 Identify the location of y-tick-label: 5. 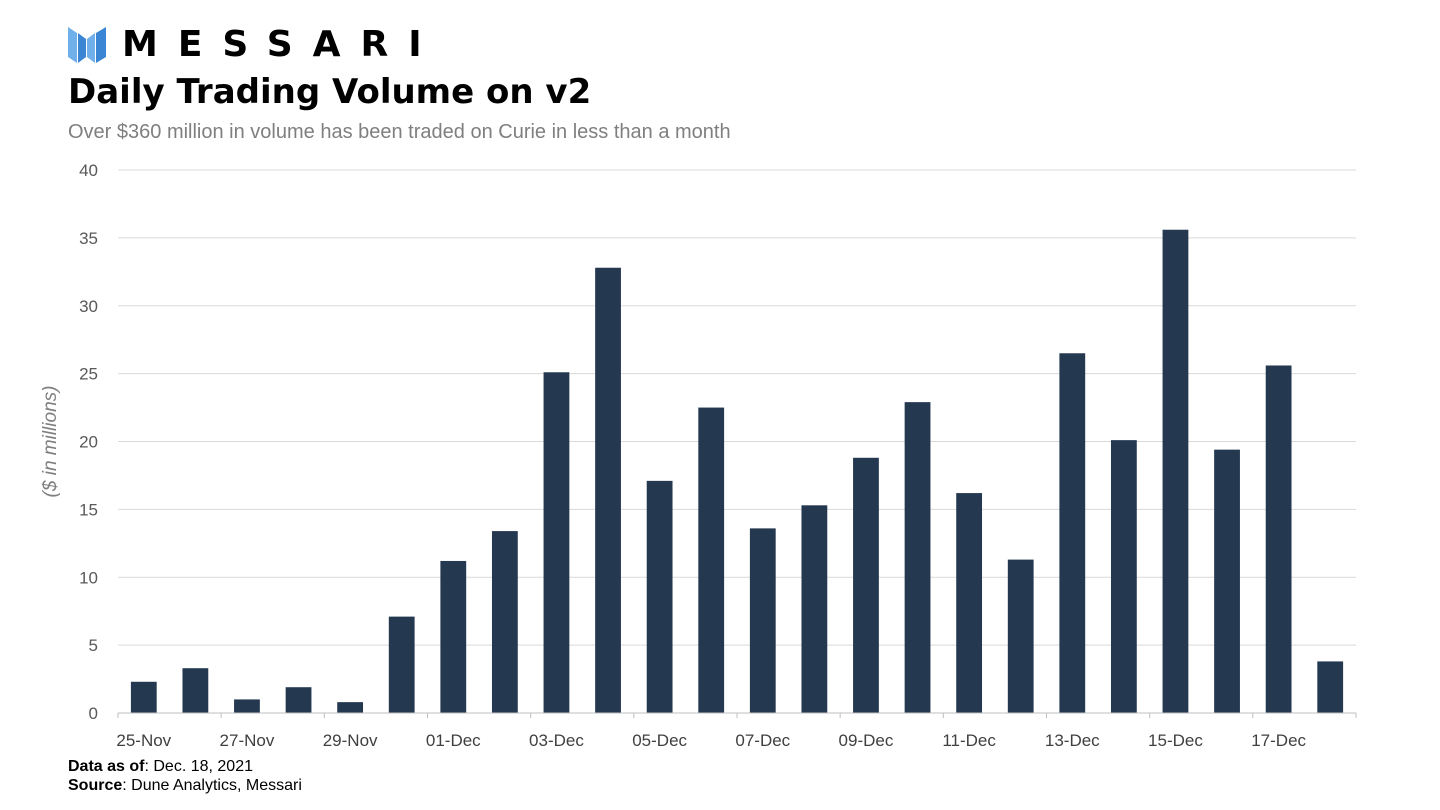
(93, 645).